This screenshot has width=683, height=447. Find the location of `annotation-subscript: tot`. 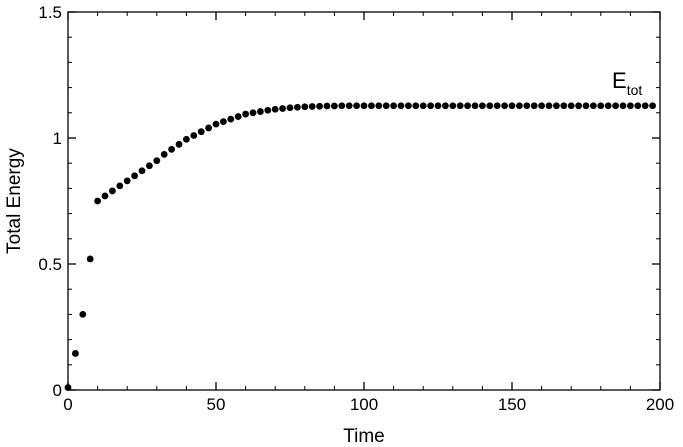

annotation-subscript: tot is located at coordinates (635, 90).